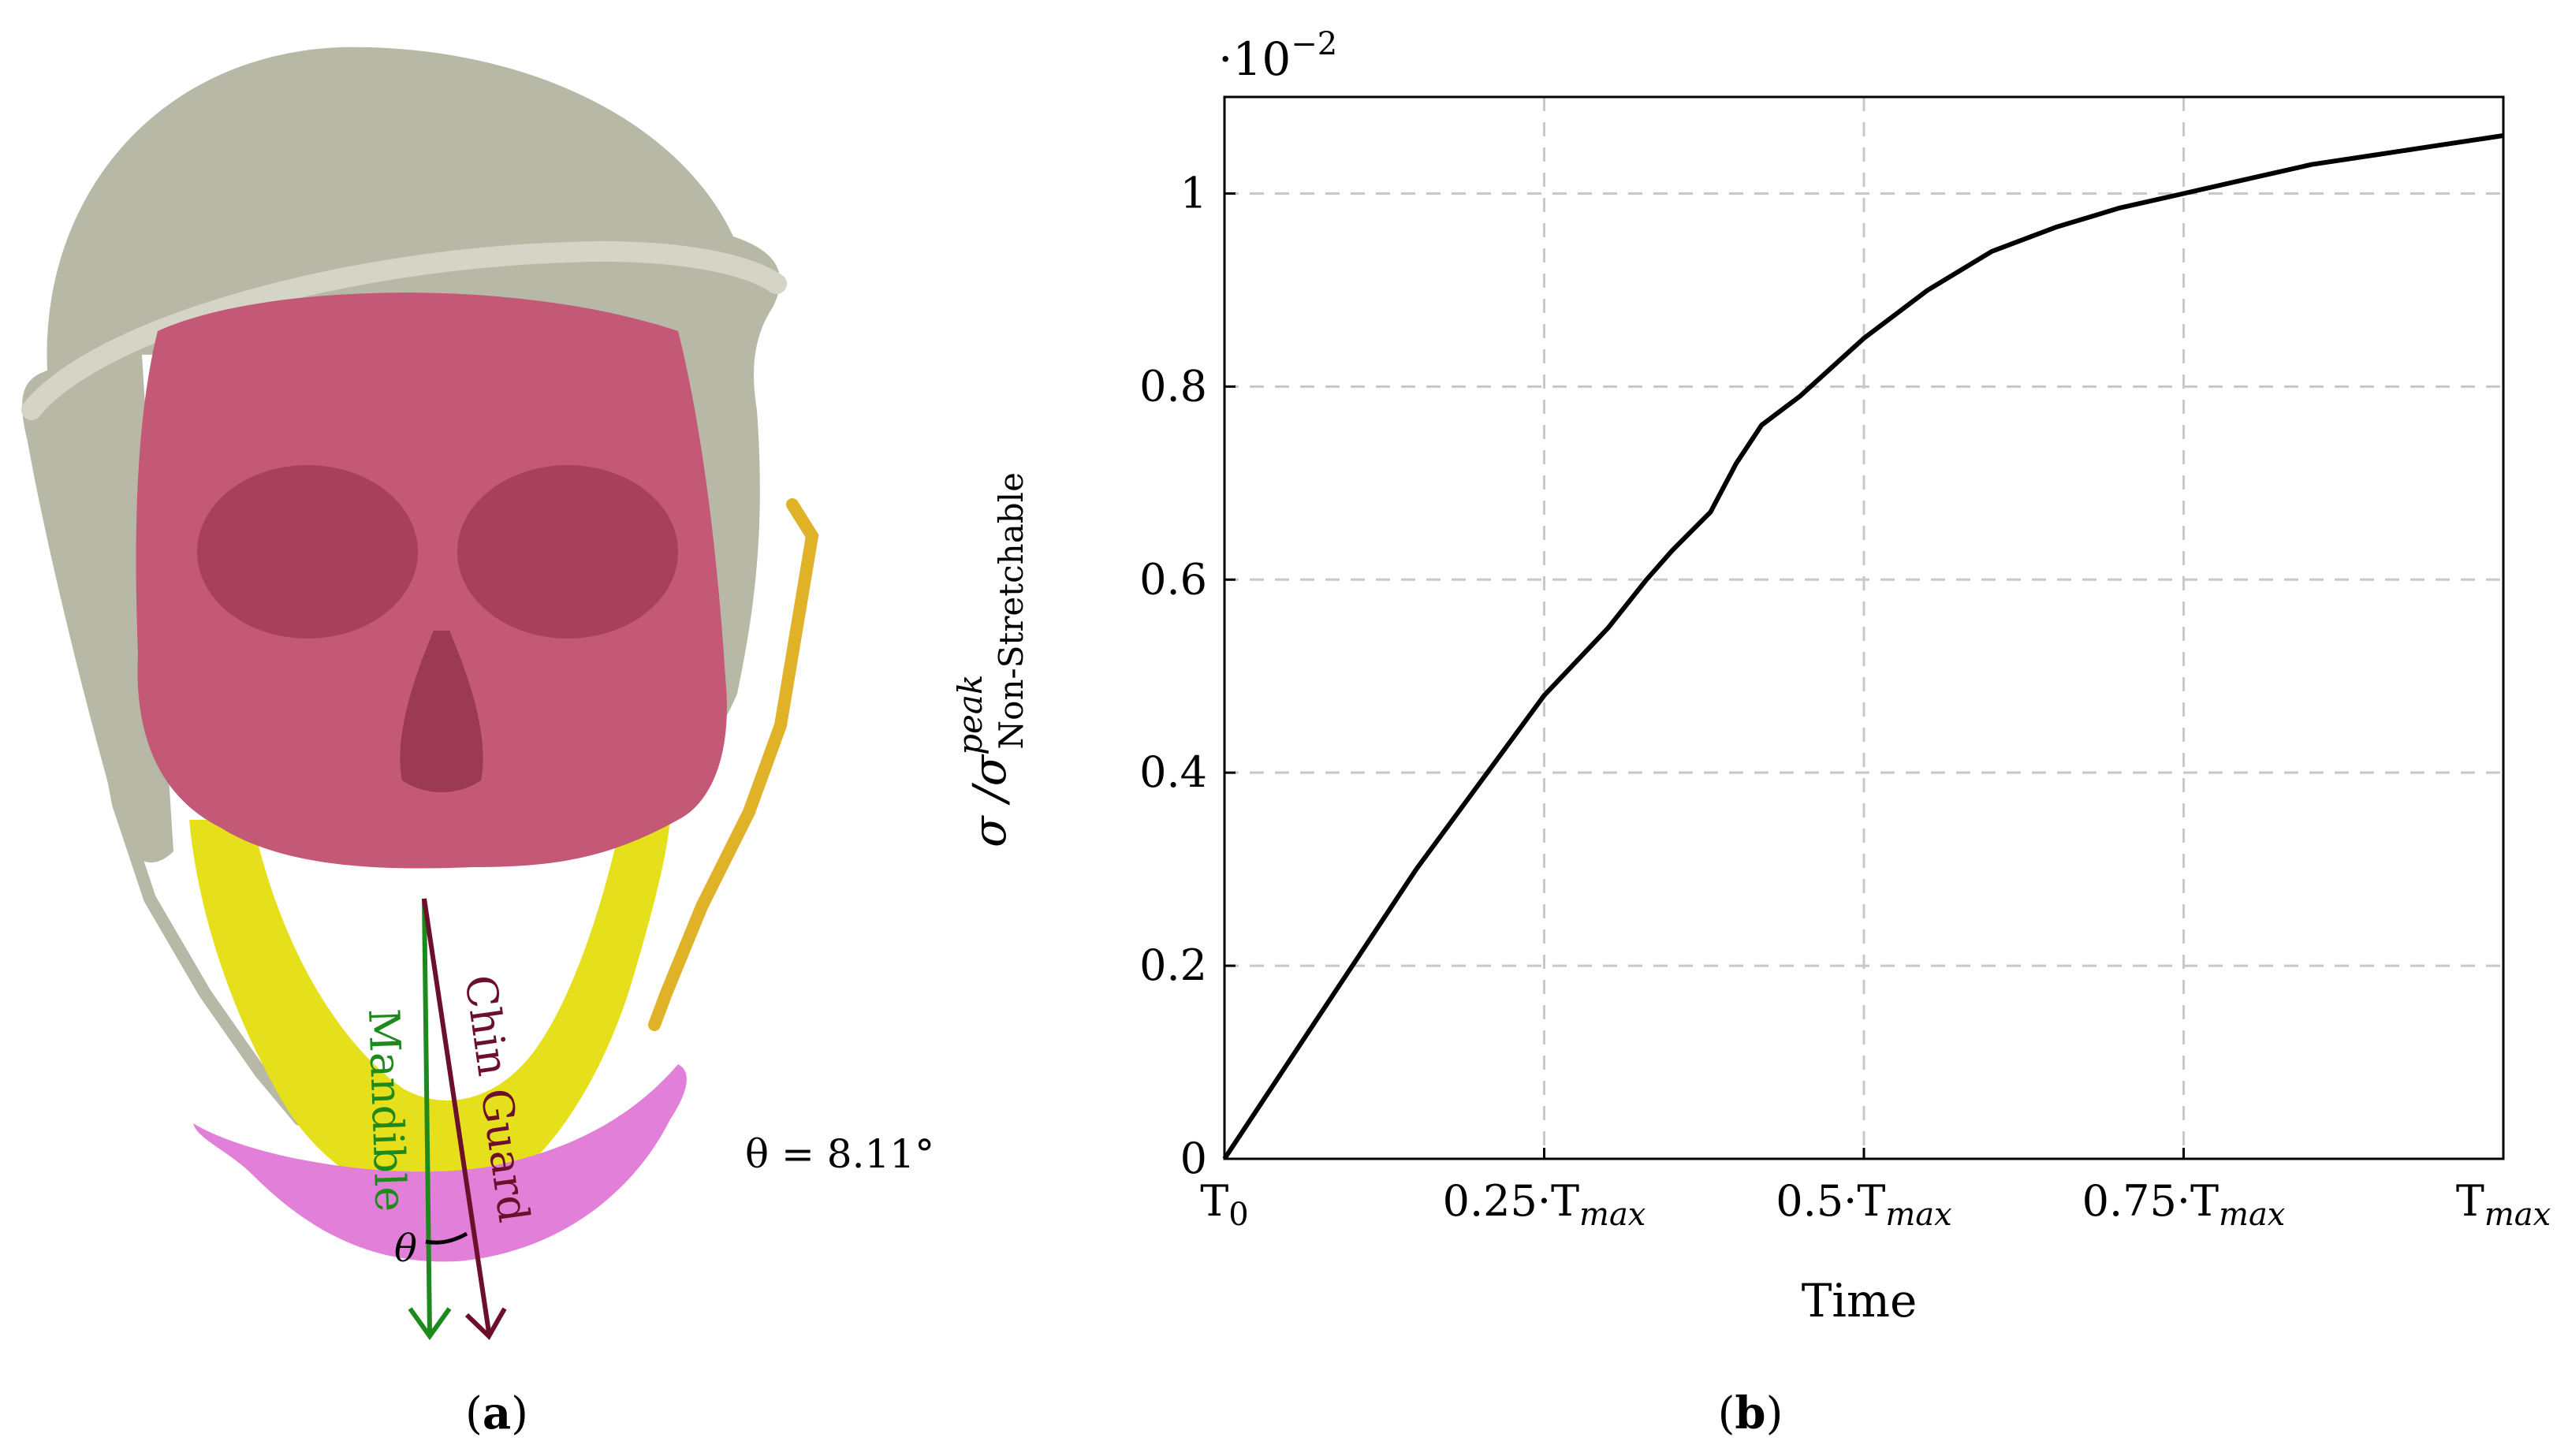 The width and height of the screenshot is (2568, 1456). Describe the element at coordinates (1863, 1204) in the screenshot. I see `x-tick-label: 0.5·Tmax` at that location.